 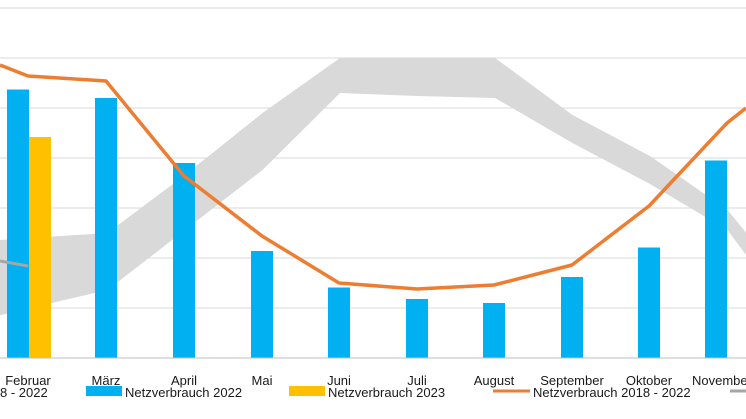 I want to click on x-tick-label: März, so click(x=106, y=380).